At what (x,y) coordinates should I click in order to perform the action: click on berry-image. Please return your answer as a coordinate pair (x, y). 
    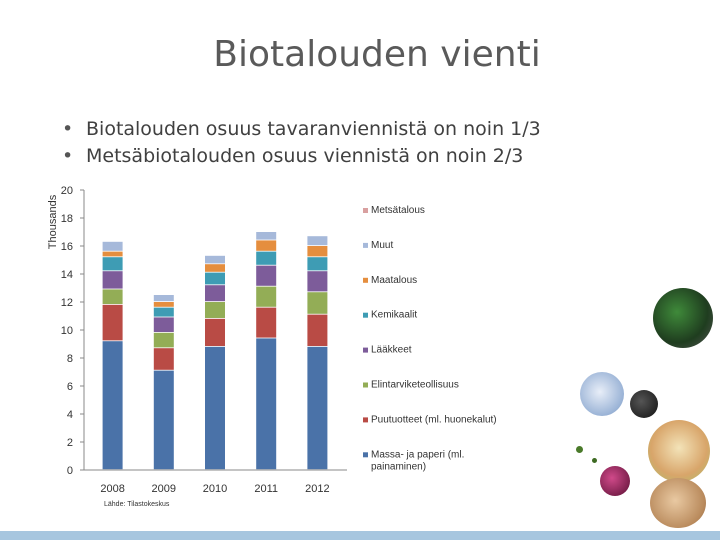
    Looking at the image, I should click on (615, 481).